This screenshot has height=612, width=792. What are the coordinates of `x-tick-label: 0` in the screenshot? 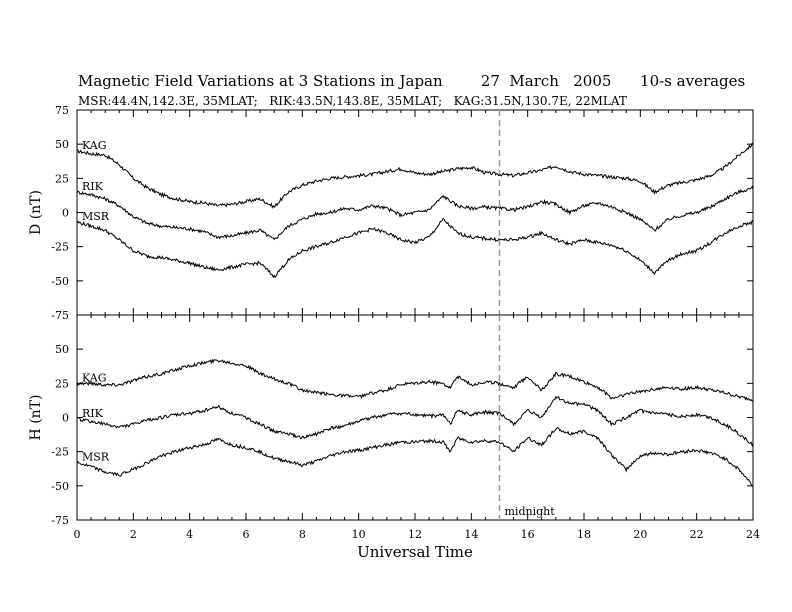 It's located at (77, 534).